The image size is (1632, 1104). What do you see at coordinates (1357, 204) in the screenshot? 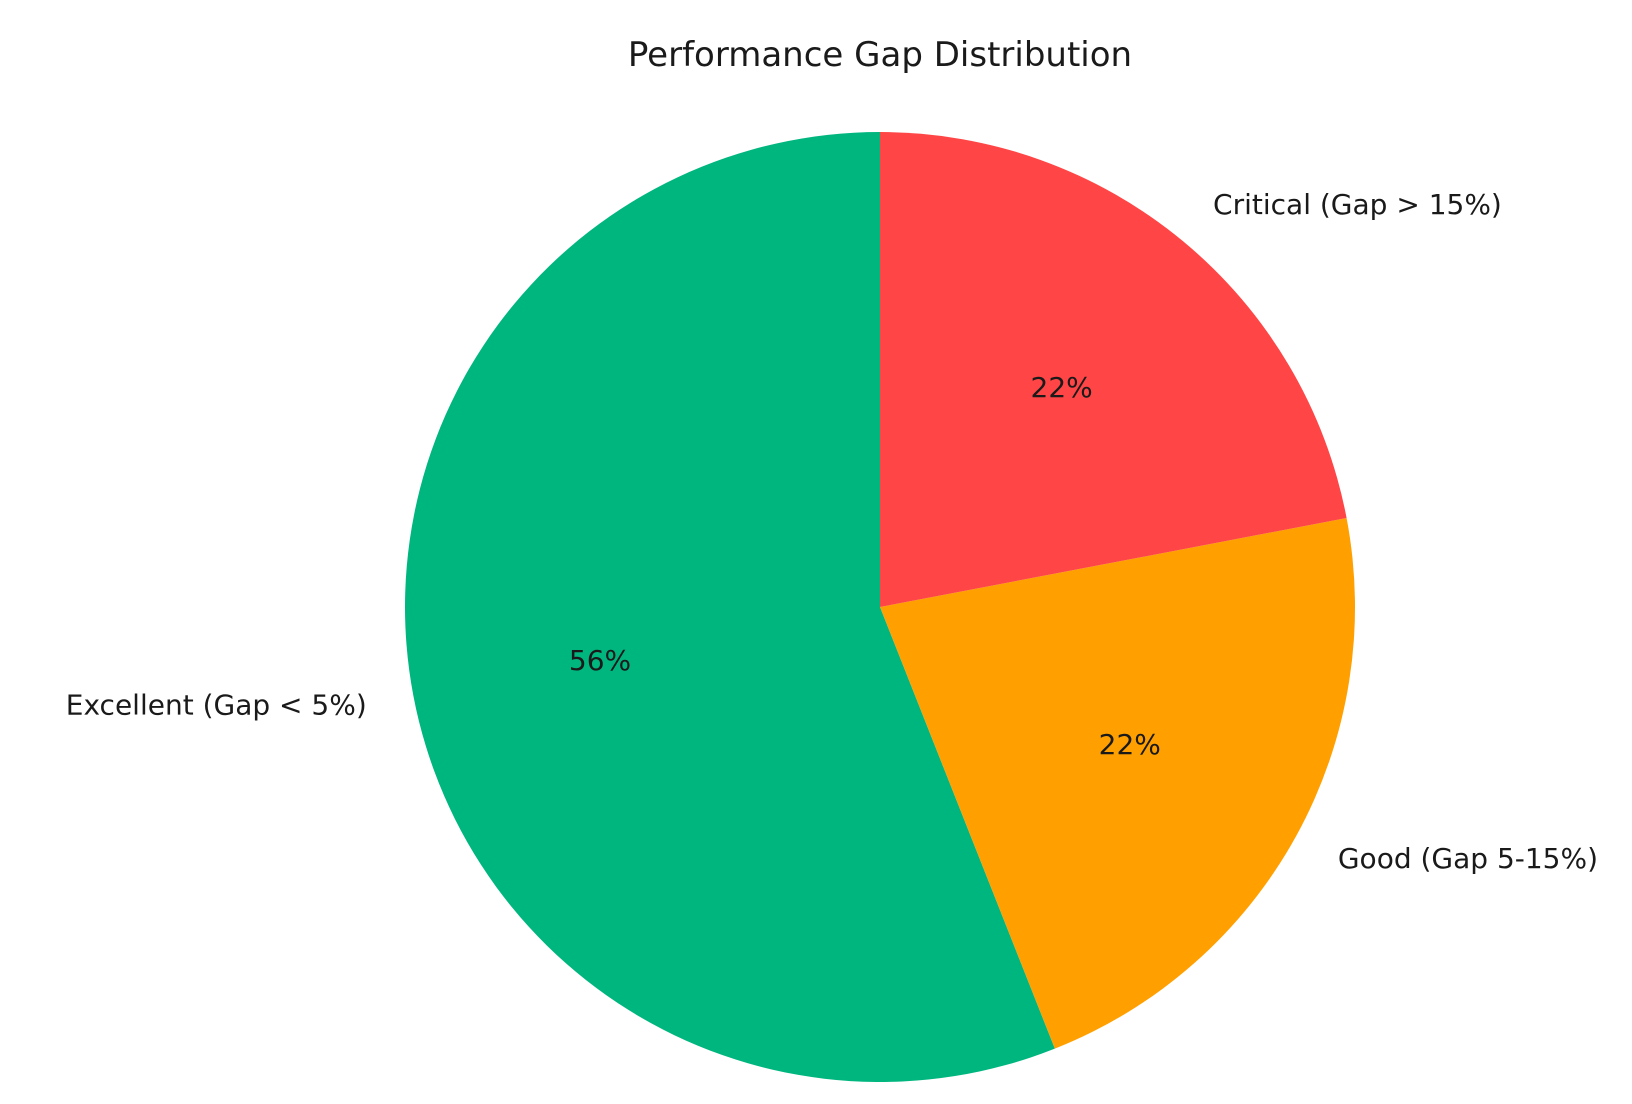
I see `slice-label: Critical (Gap > 15%)` at bounding box center [1357, 204].